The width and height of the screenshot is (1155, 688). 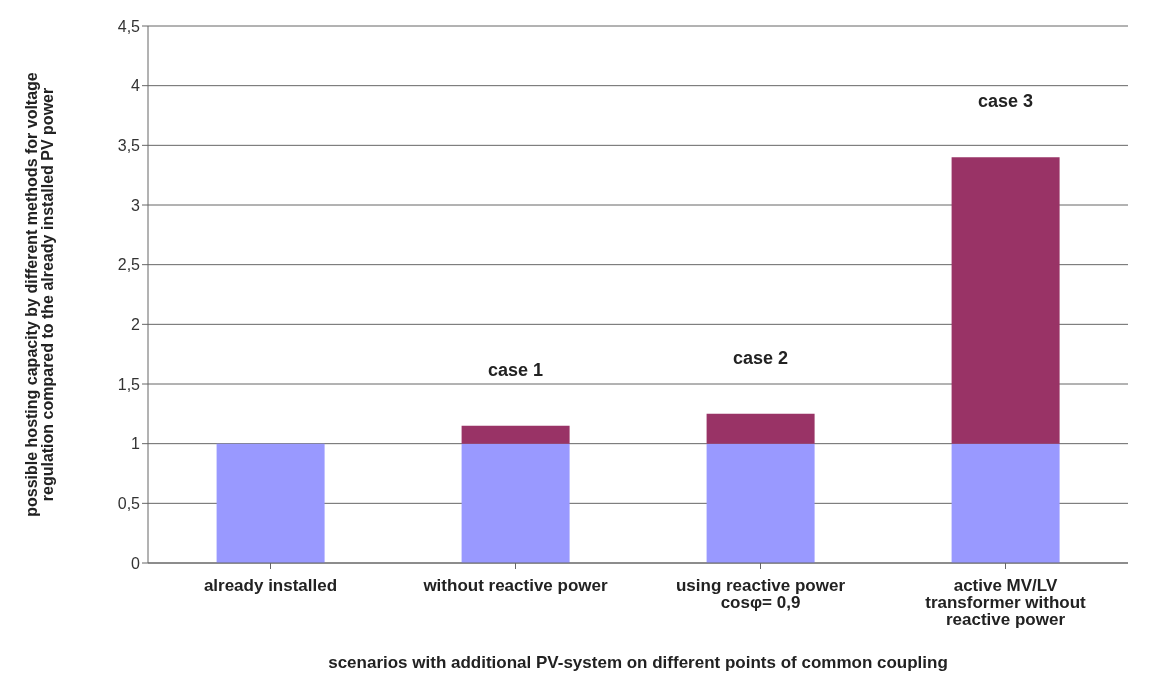 I want to click on y-axis-title: possible hosting capacity by different methods for voltage regulation compared to the already installed PV power, so click(x=40, y=294).